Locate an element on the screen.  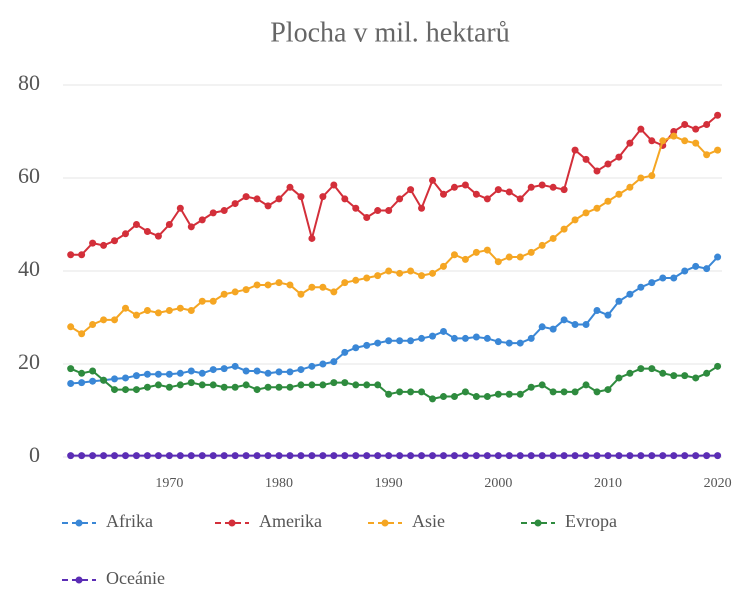
y-tick-label: 40 is located at coordinates (29, 268).